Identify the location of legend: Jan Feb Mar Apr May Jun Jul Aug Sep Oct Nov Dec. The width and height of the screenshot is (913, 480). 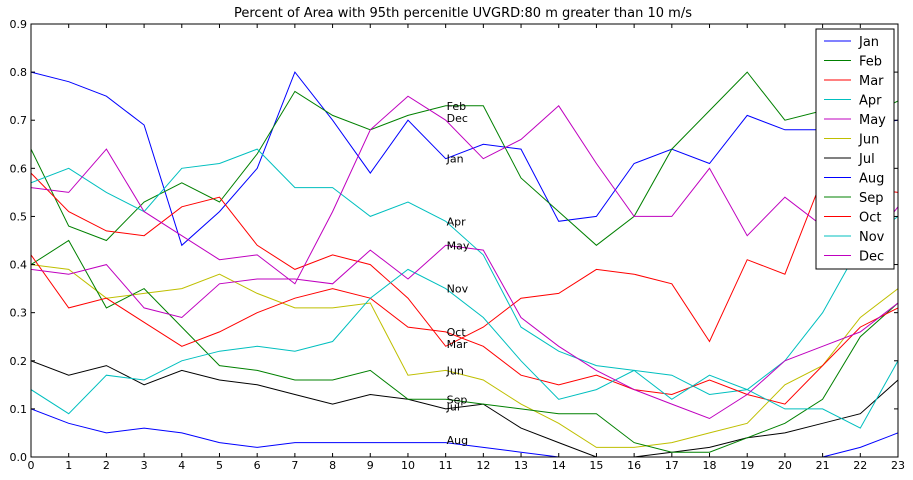
(855, 149).